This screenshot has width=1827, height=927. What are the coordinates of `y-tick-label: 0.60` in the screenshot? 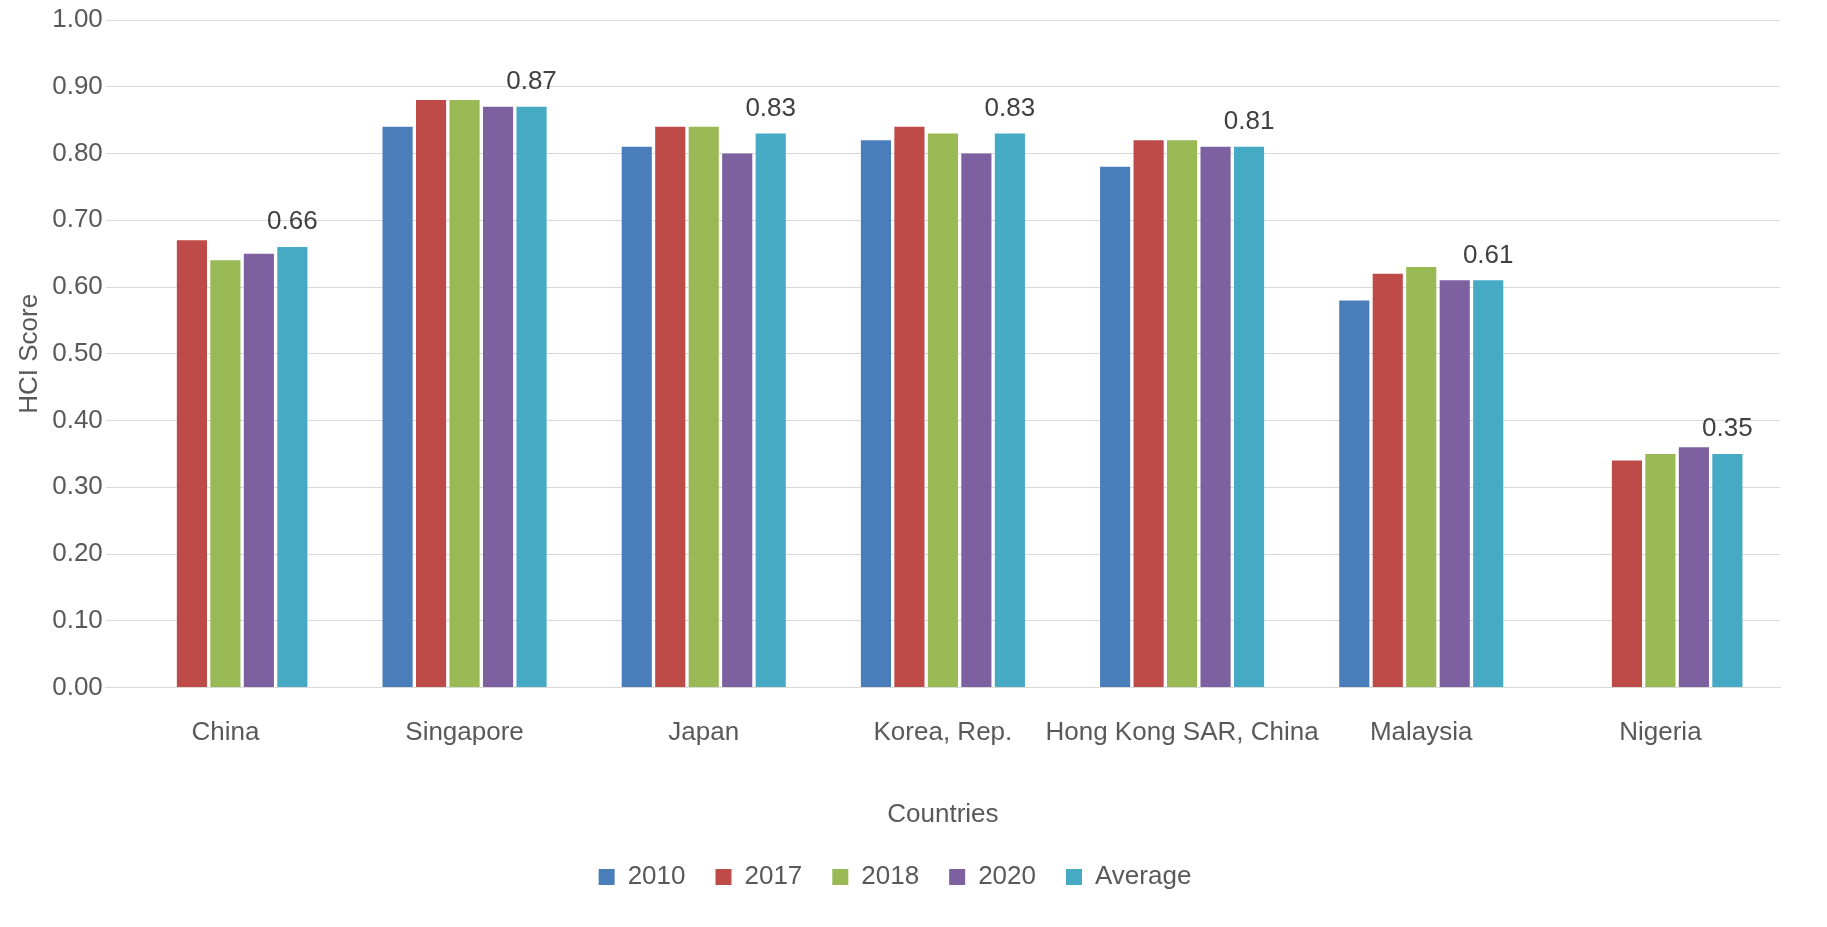 It's located at (77, 285).